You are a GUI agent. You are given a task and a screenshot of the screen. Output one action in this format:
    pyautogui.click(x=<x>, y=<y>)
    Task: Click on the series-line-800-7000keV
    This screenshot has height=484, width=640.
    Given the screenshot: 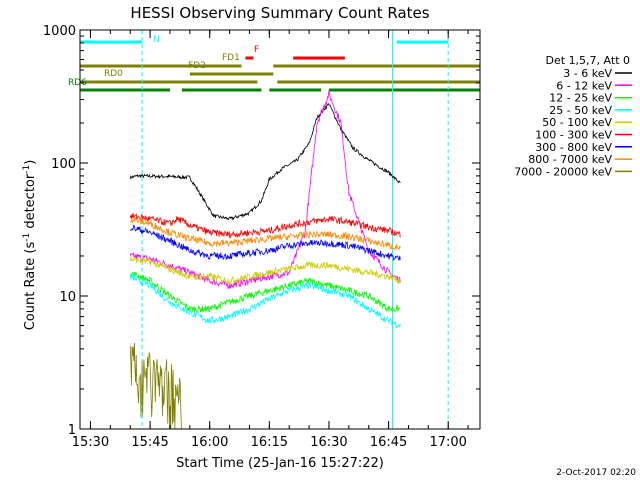 What is the action you would take?
    pyautogui.click(x=265, y=233)
    